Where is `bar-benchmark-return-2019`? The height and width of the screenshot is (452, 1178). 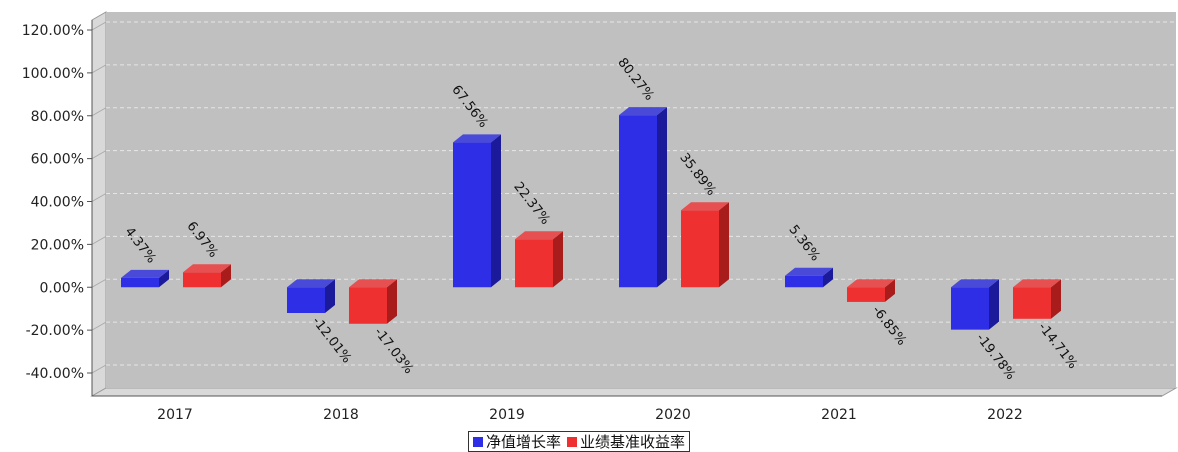
bar-benchmark-return-2019 is located at coordinates (539, 259).